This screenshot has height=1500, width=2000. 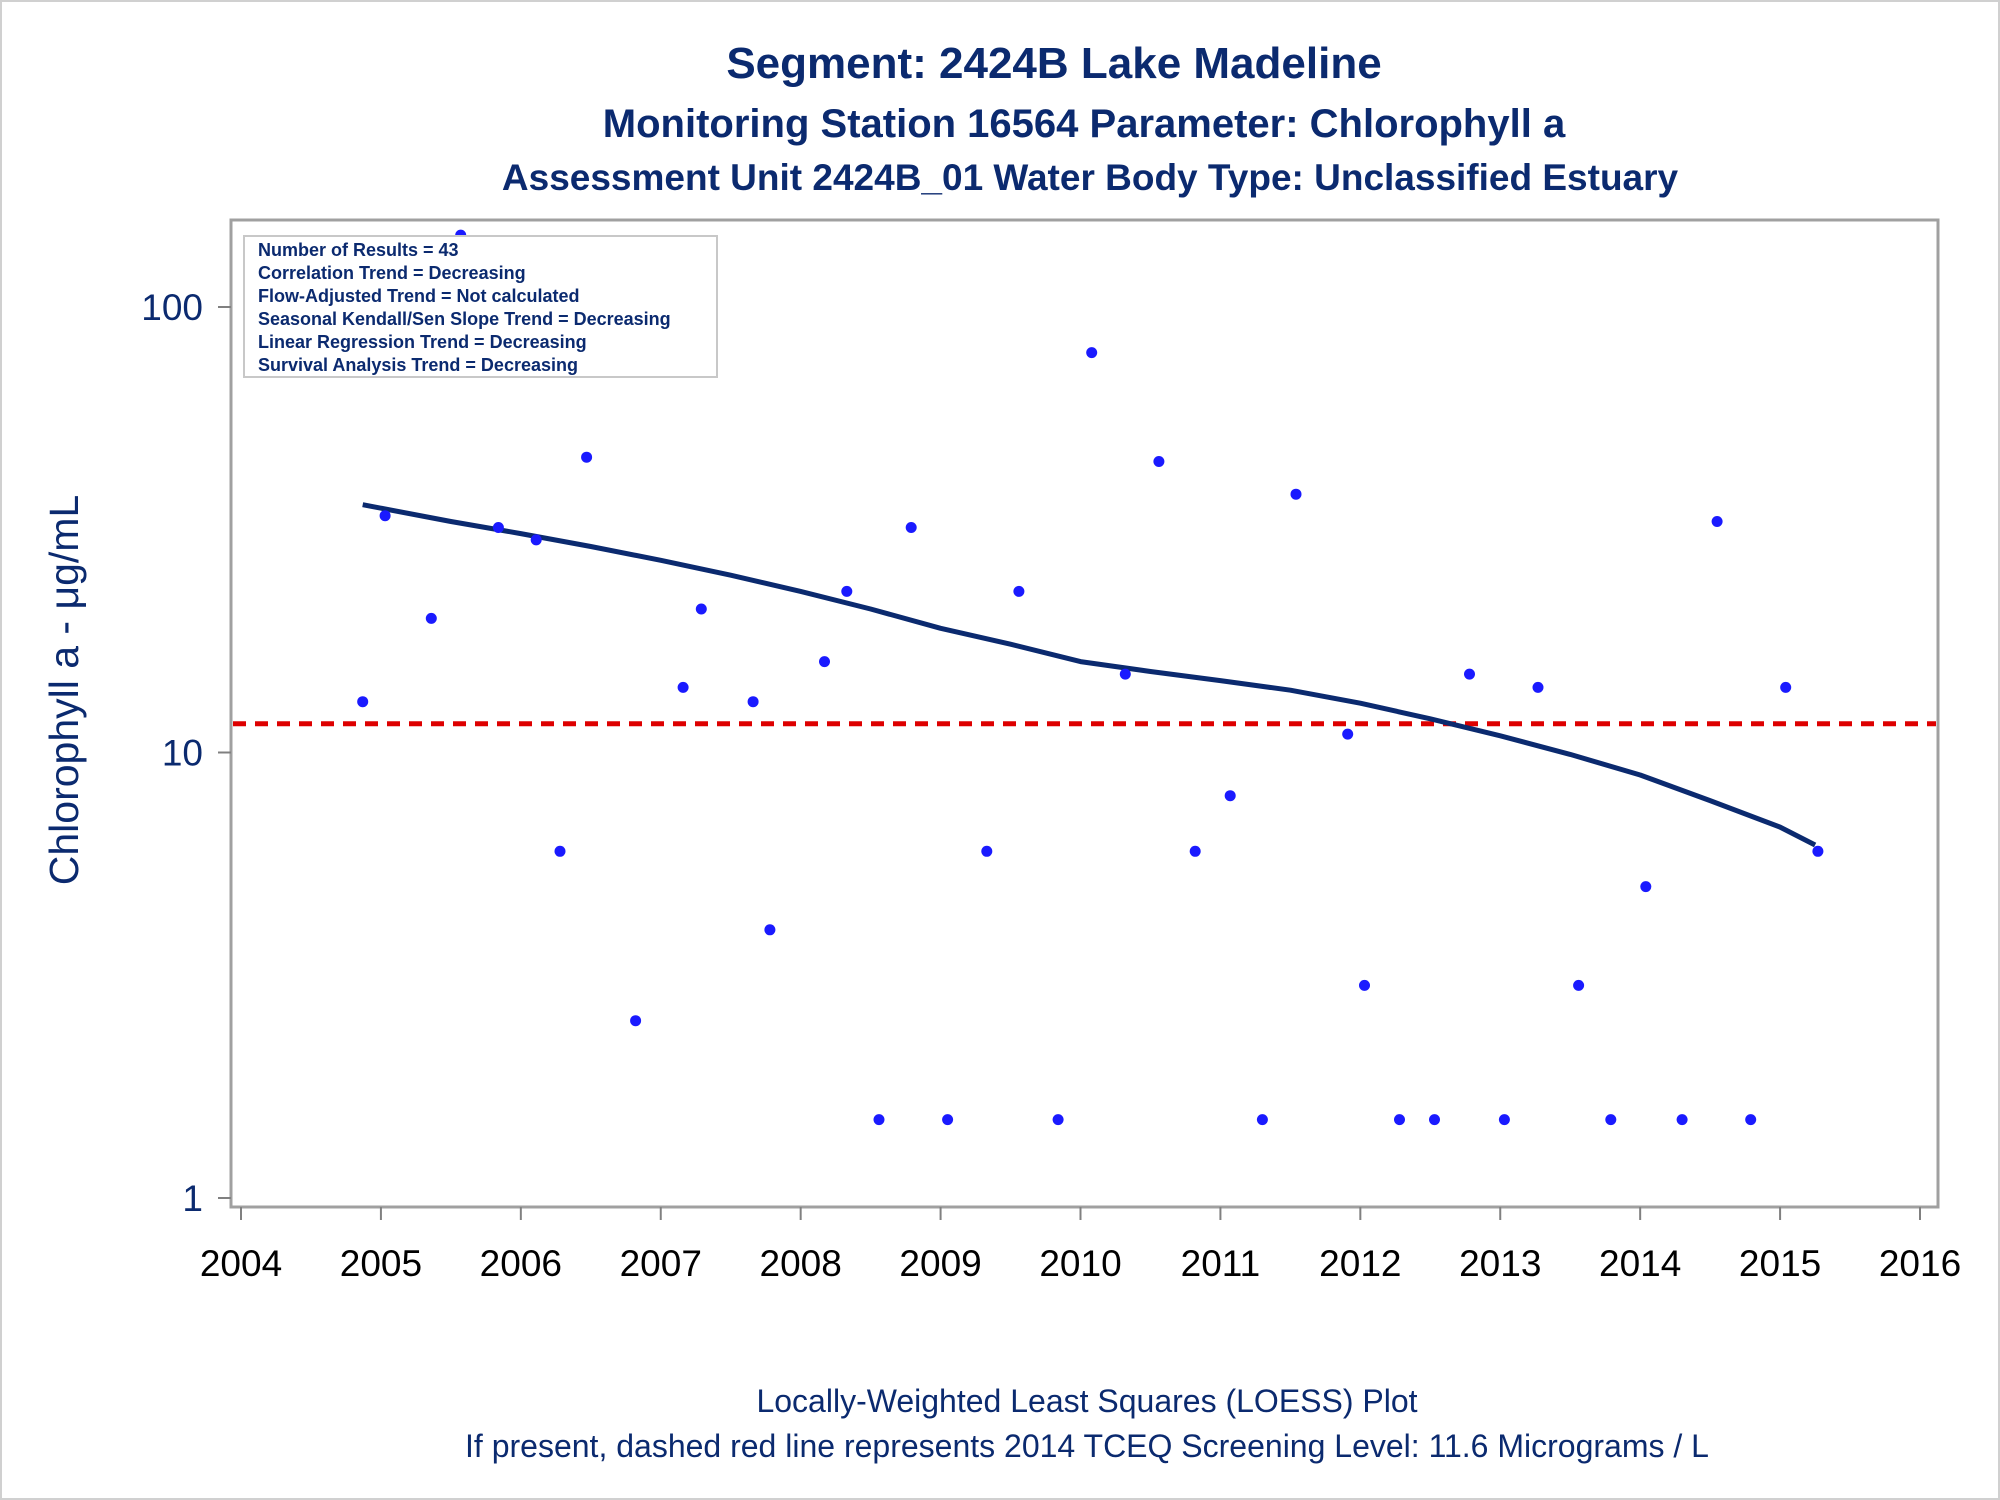 I want to click on stats-line: Flow-Adjusted Trend = Not calculated, so click(x=419, y=296).